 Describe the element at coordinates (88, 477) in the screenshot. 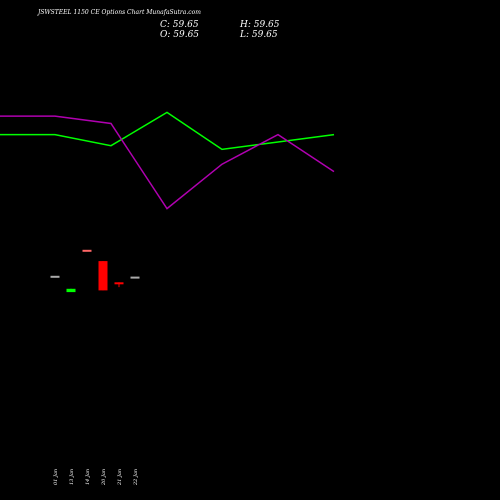

I see `x-tick-label: 14 Jan` at that location.